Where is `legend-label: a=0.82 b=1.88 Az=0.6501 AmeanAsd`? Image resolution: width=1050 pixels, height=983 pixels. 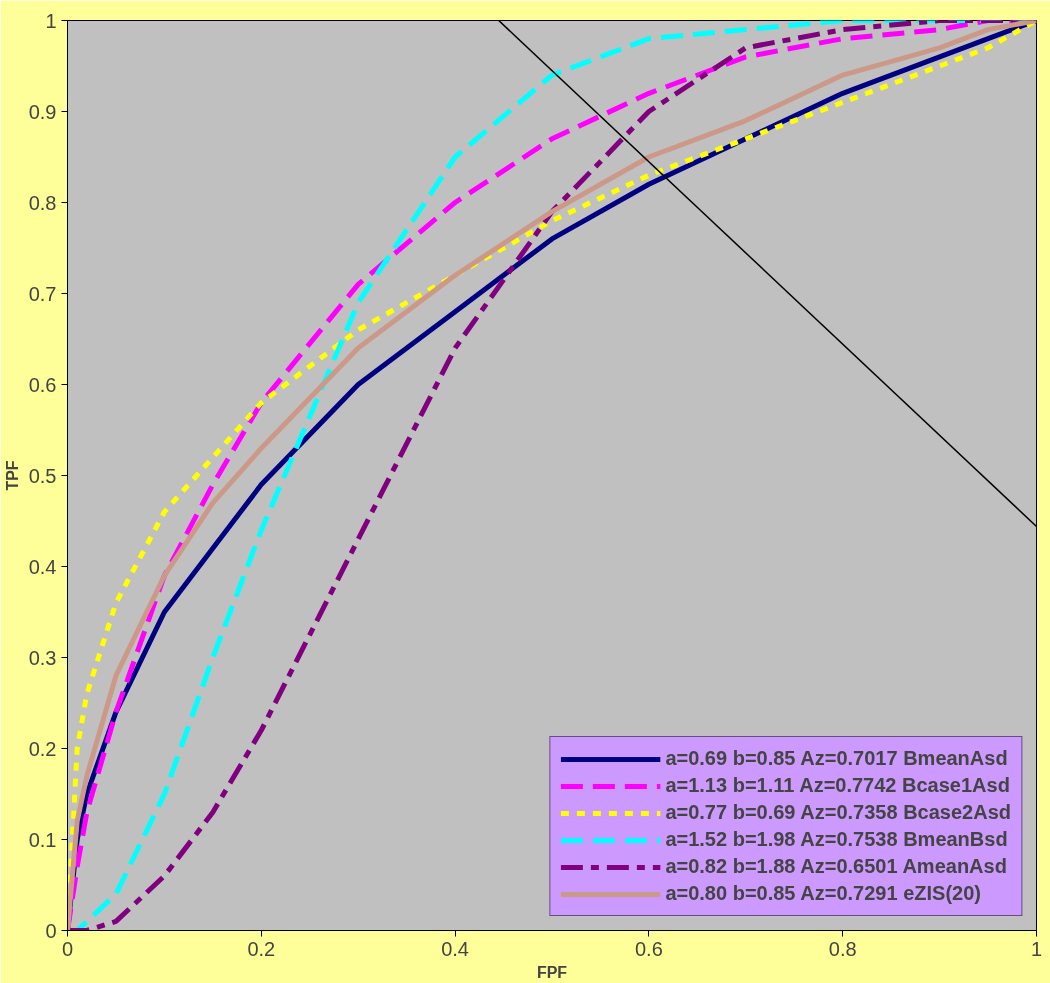
legend-label: a=0.82 b=1.88 Az=0.6501 AmeanAsd is located at coordinates (836, 866).